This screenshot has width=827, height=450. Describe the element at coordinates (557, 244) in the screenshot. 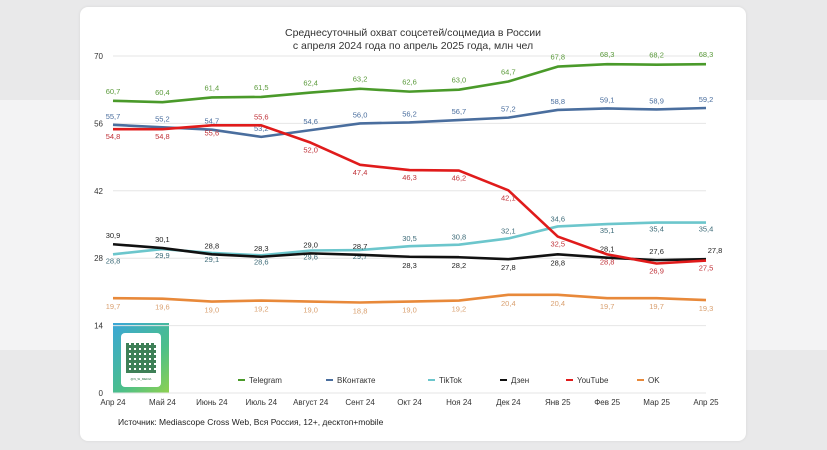

I see `data-label: 32,5` at that location.